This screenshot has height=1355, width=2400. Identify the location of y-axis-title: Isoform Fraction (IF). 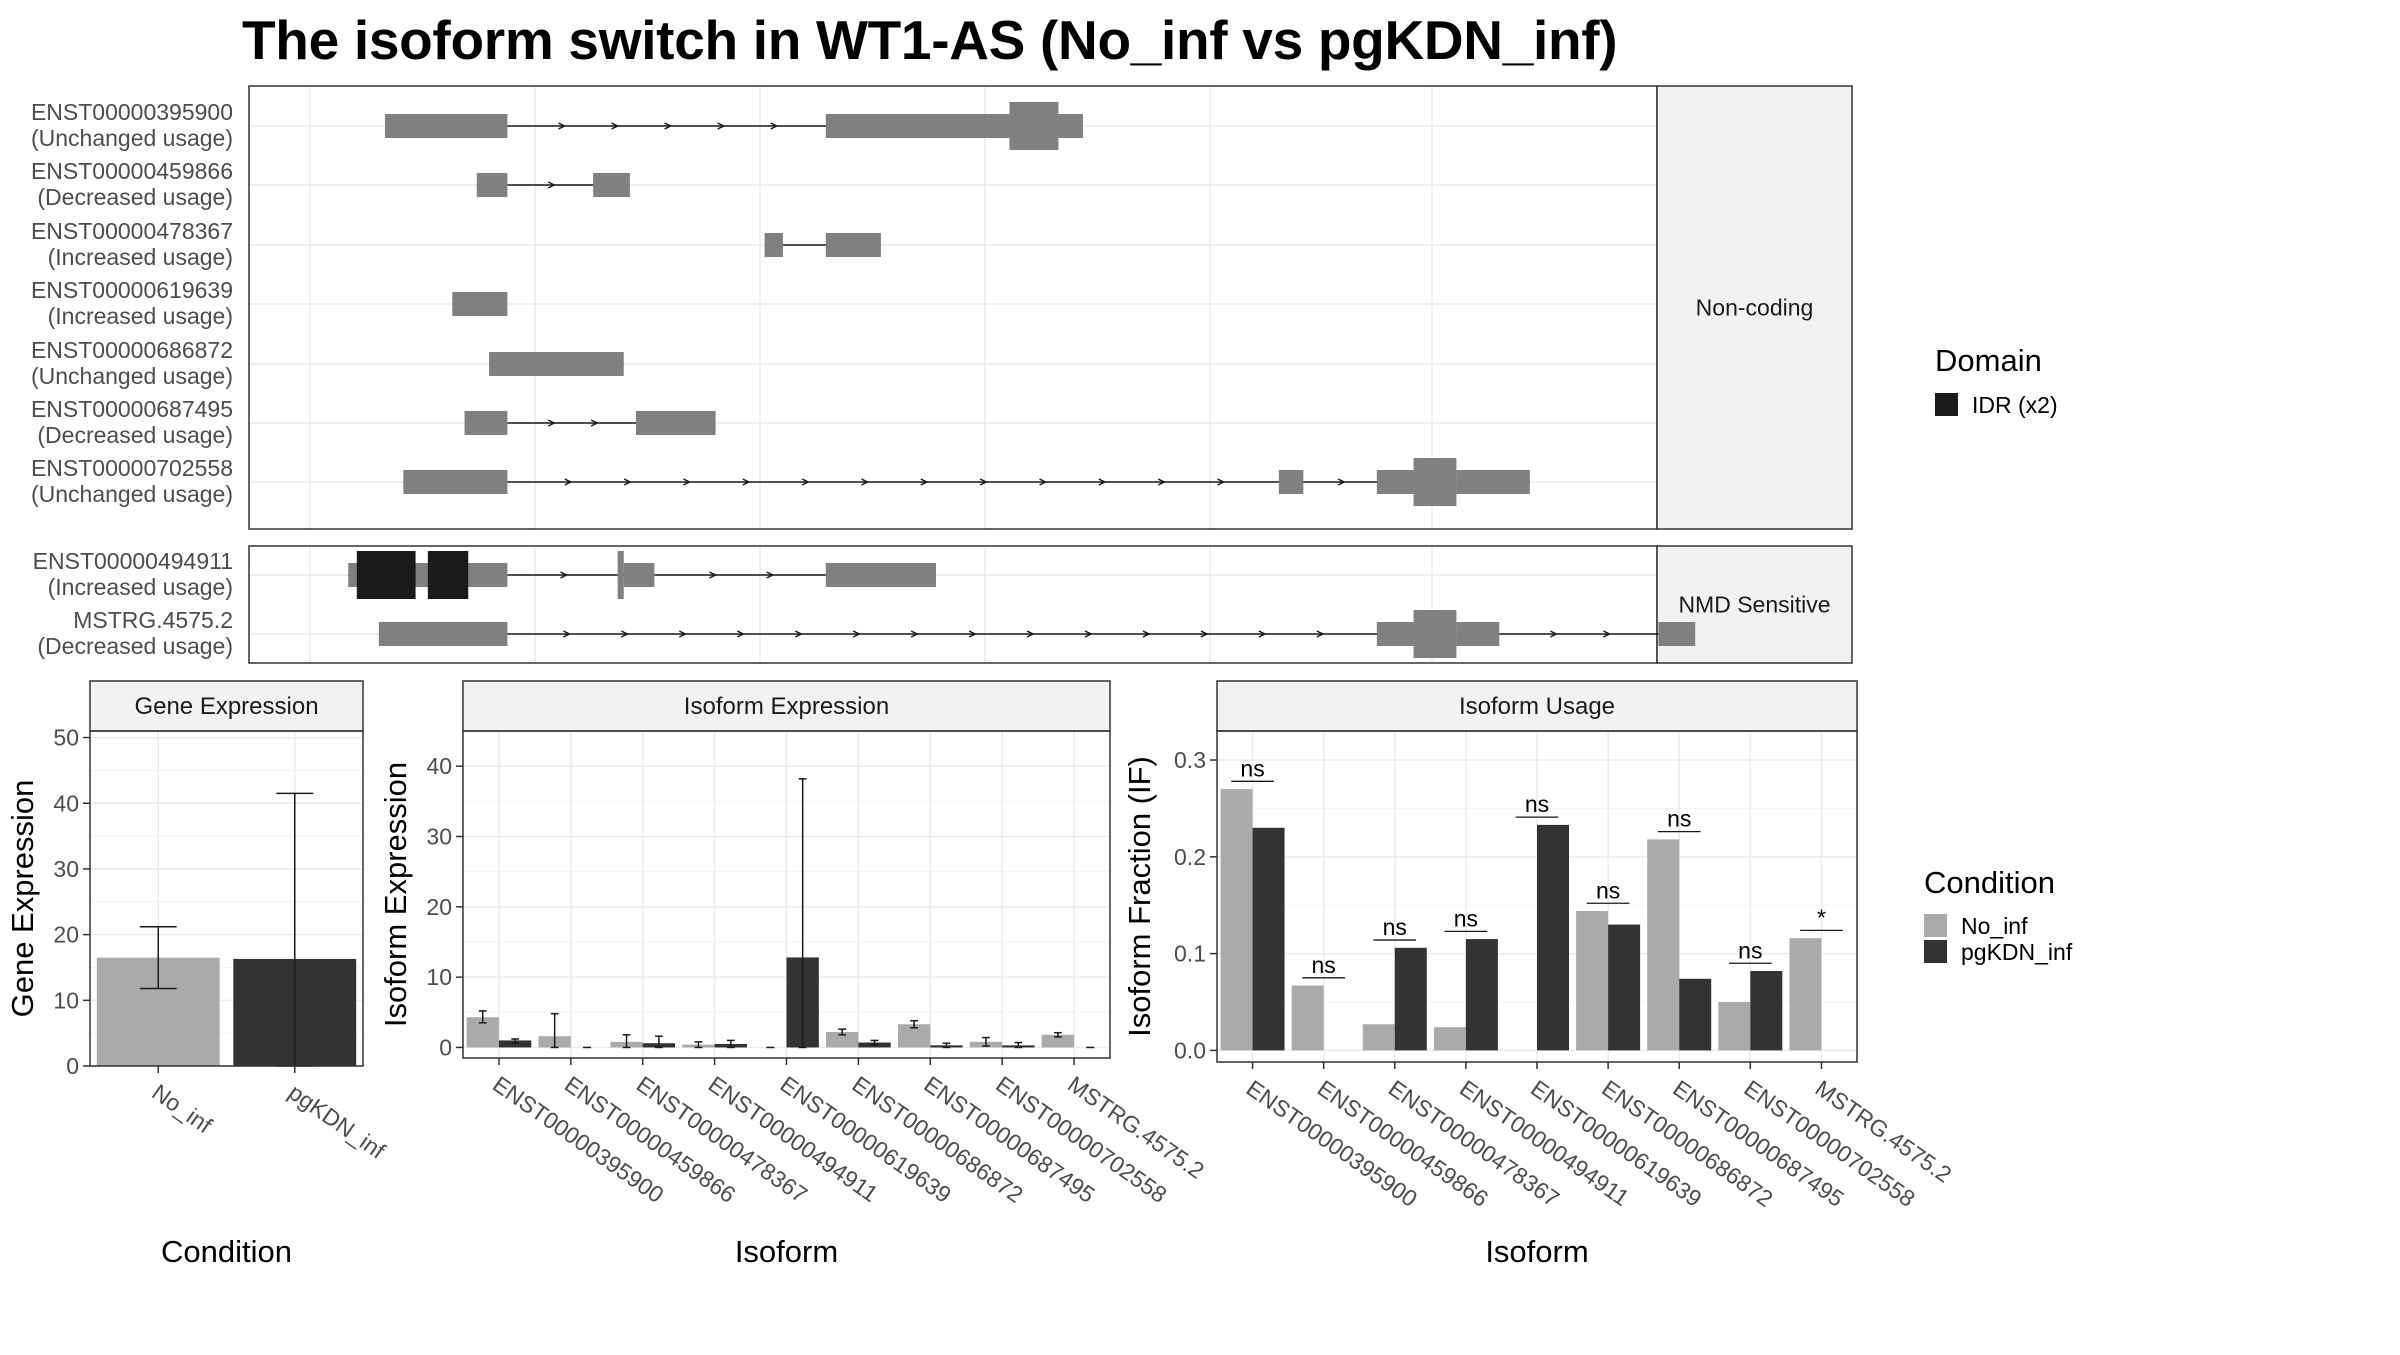
(1139, 896).